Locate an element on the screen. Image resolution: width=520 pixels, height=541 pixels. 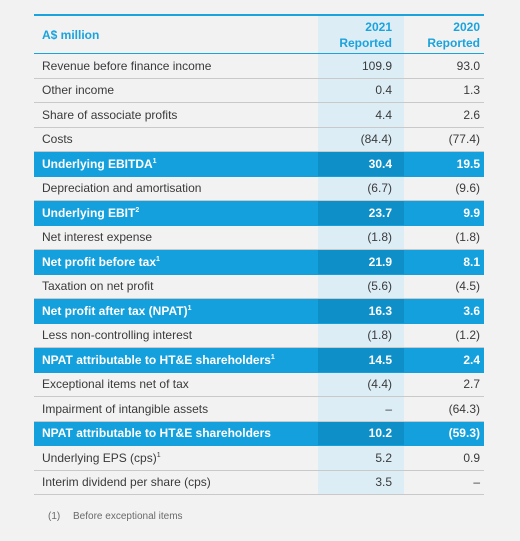
table-row: Net profit after tax (NPAT)1 16.3 3.6 is located at coordinates (259, 311).